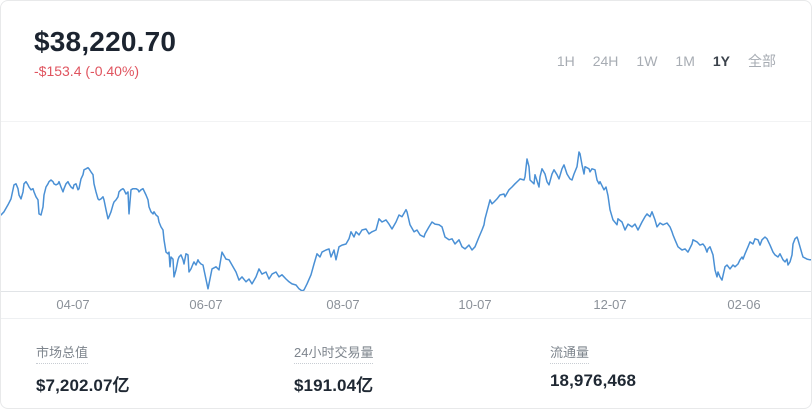 This screenshot has width=812, height=409. I want to click on range-tabs: 1H 24H 1W 1M 1Y 全部, so click(666, 61).